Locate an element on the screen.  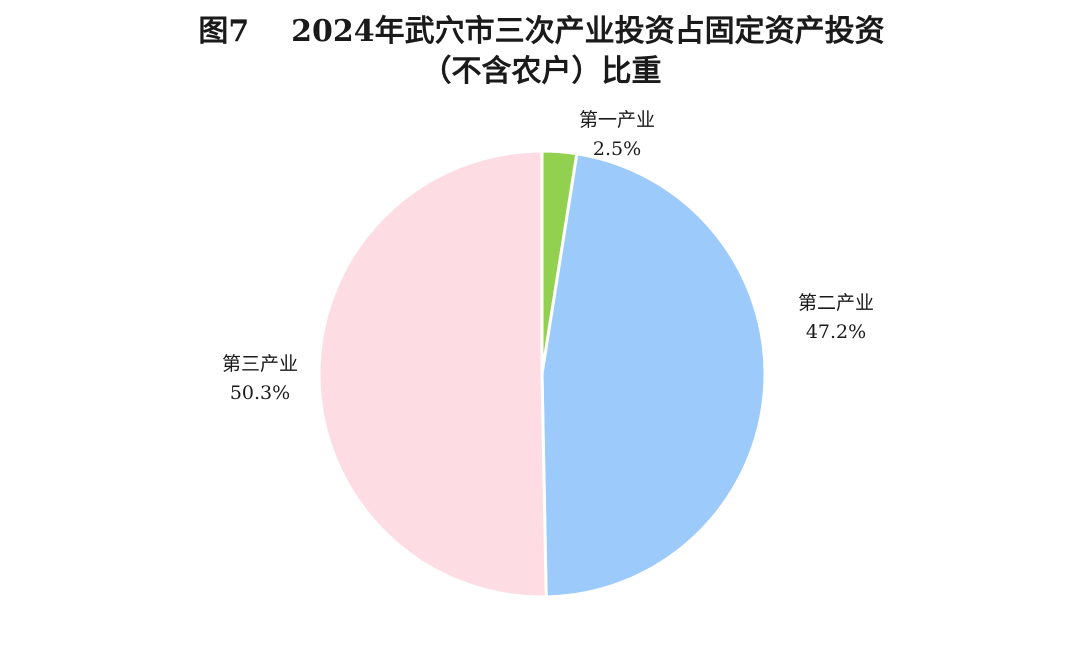
slice-label-name-tertiary: 第三产业 is located at coordinates (260, 364).